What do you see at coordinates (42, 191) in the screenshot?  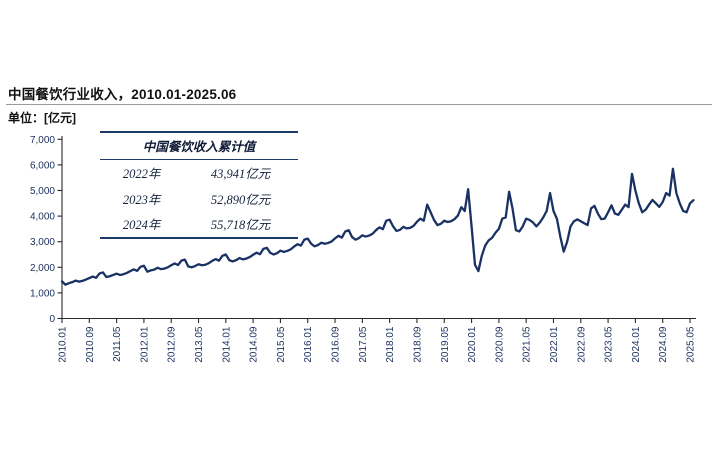 I see `y-tick-label: 5,000` at bounding box center [42, 191].